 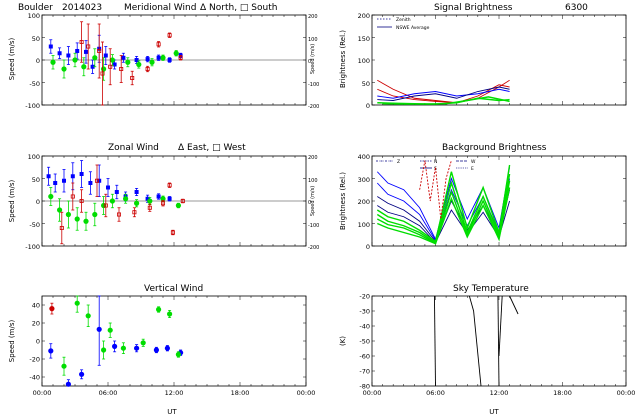 I want to click on sky-ylabel: (K), so click(x=343, y=341).